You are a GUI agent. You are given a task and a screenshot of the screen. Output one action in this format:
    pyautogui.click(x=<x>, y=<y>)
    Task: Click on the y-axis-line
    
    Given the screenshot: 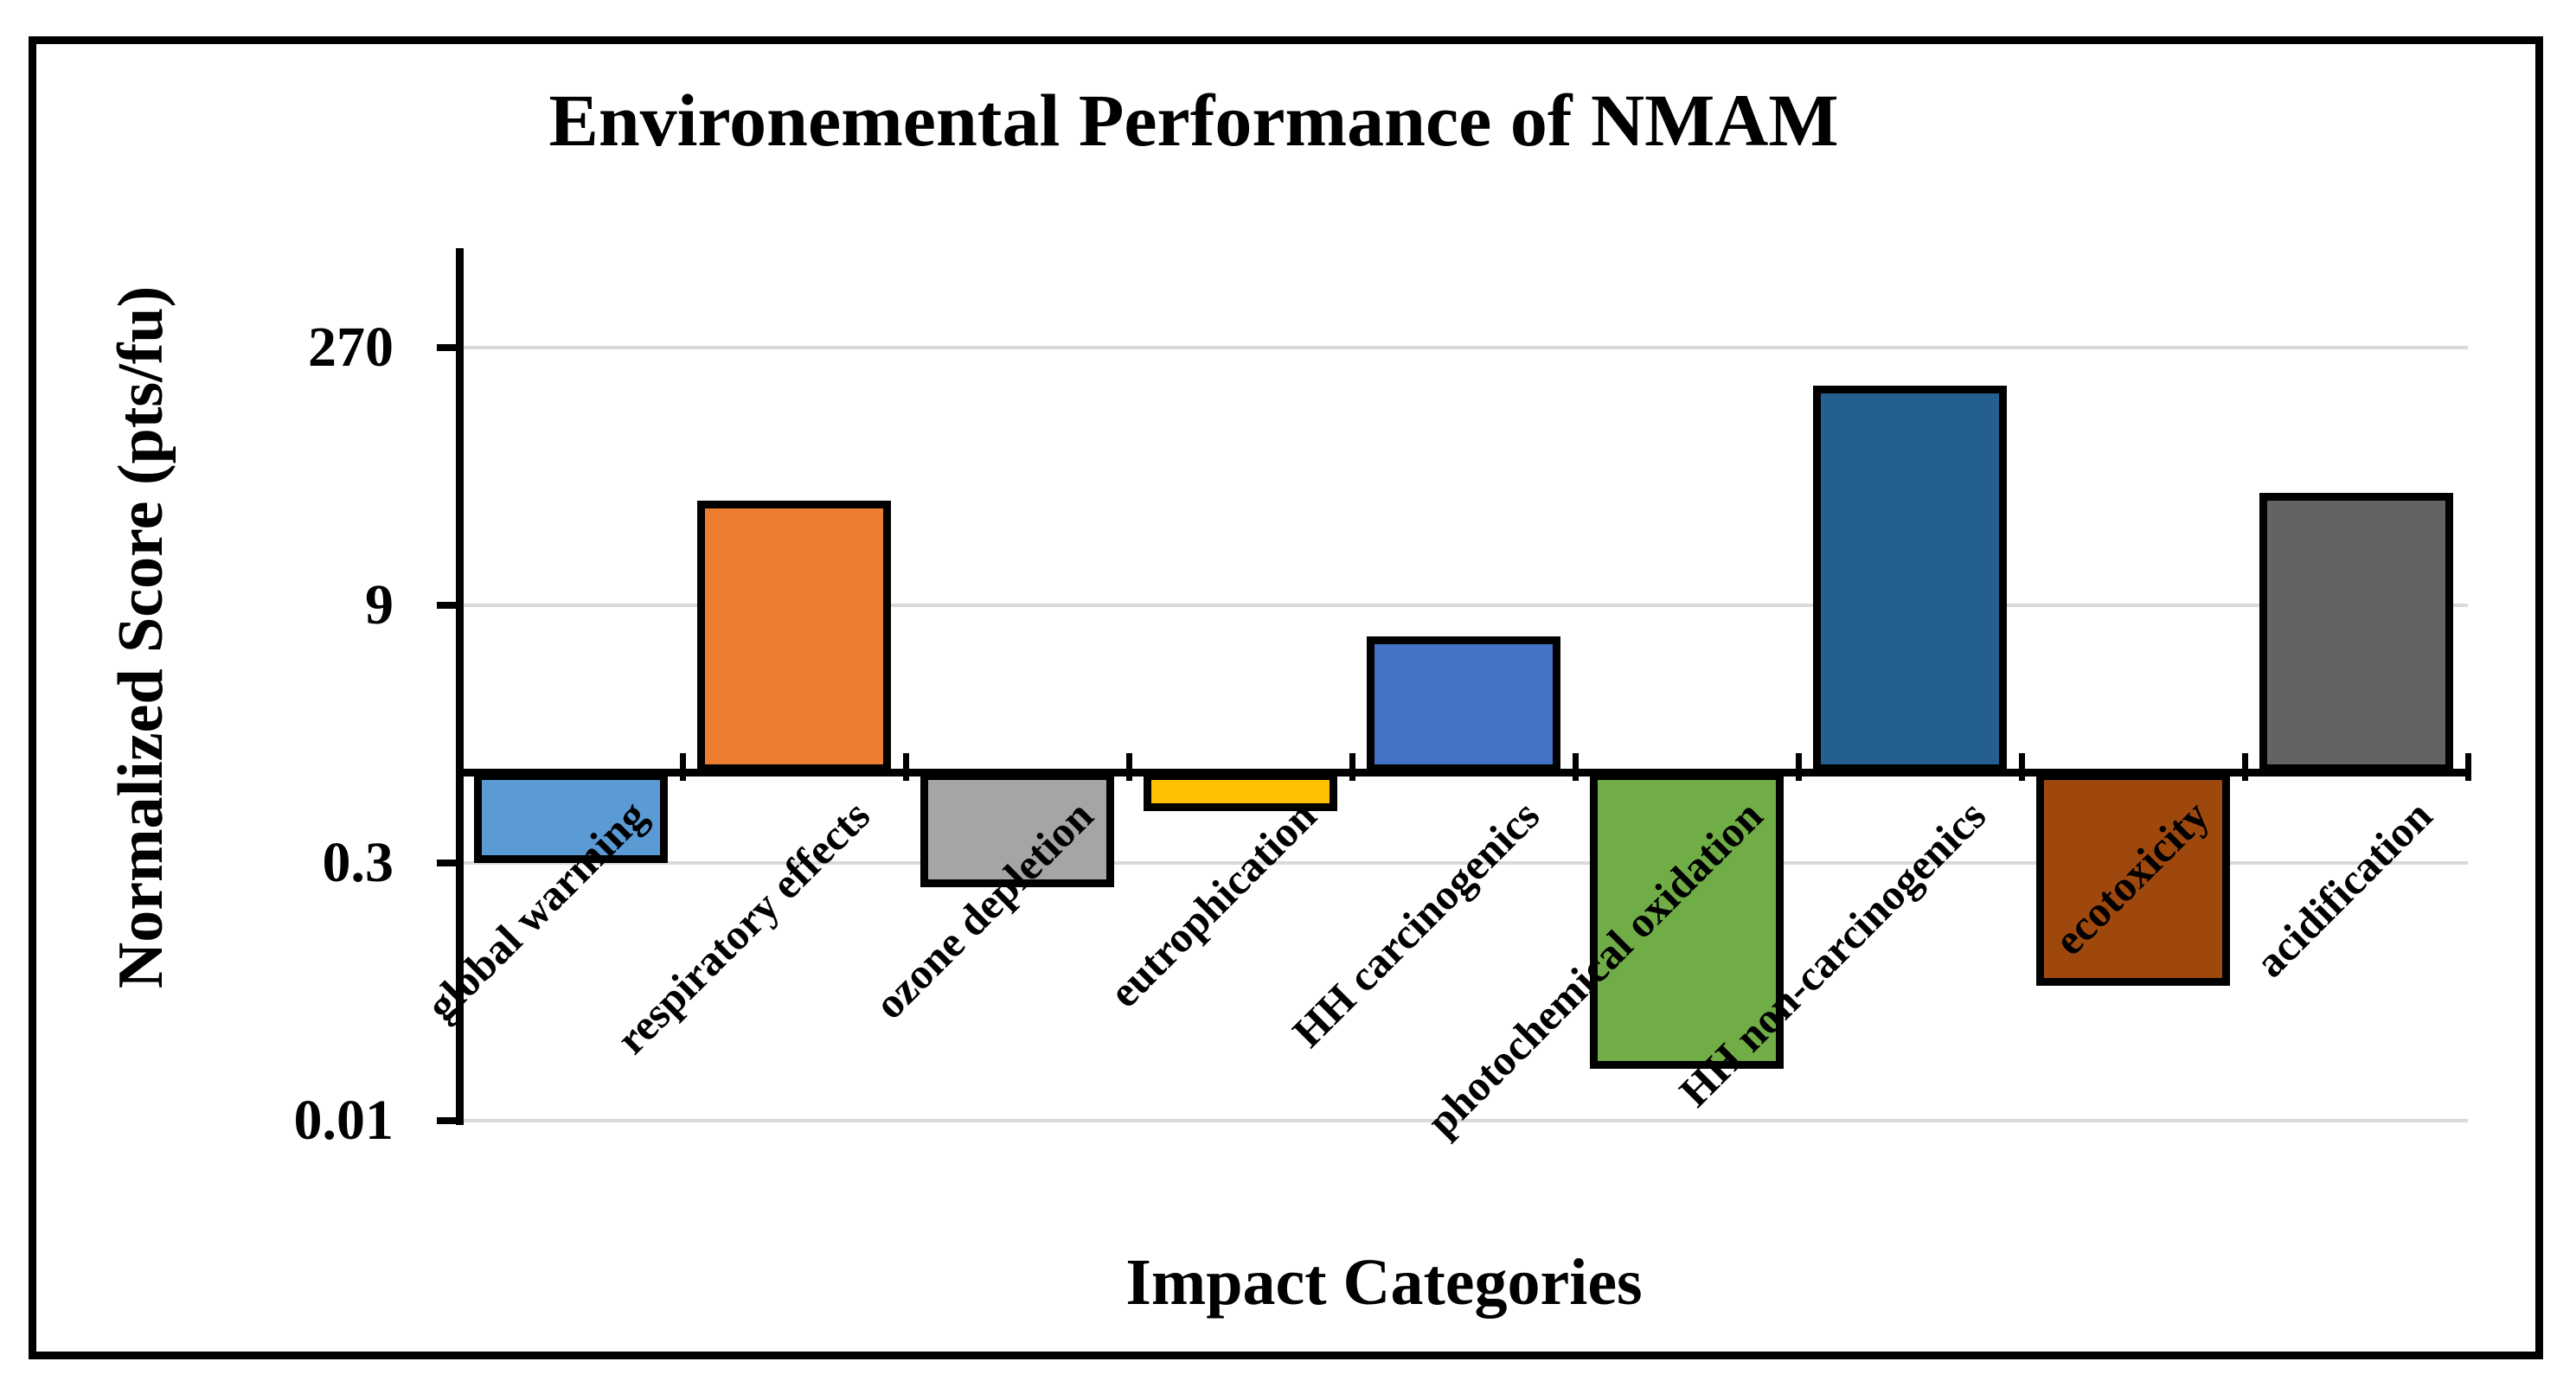 What is the action you would take?
    pyautogui.click(x=460, y=686)
    